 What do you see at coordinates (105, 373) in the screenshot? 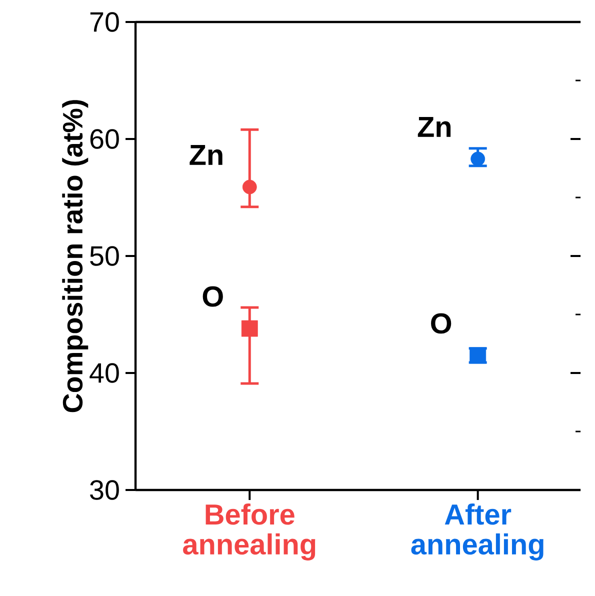
I see `y-tick-label: 40` at bounding box center [105, 373].